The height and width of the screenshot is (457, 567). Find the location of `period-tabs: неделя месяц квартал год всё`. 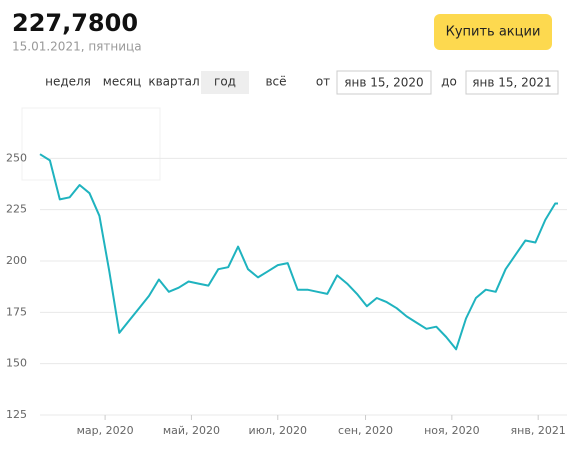

period-tabs: неделя месяц квартал год всё is located at coordinates (166, 82).